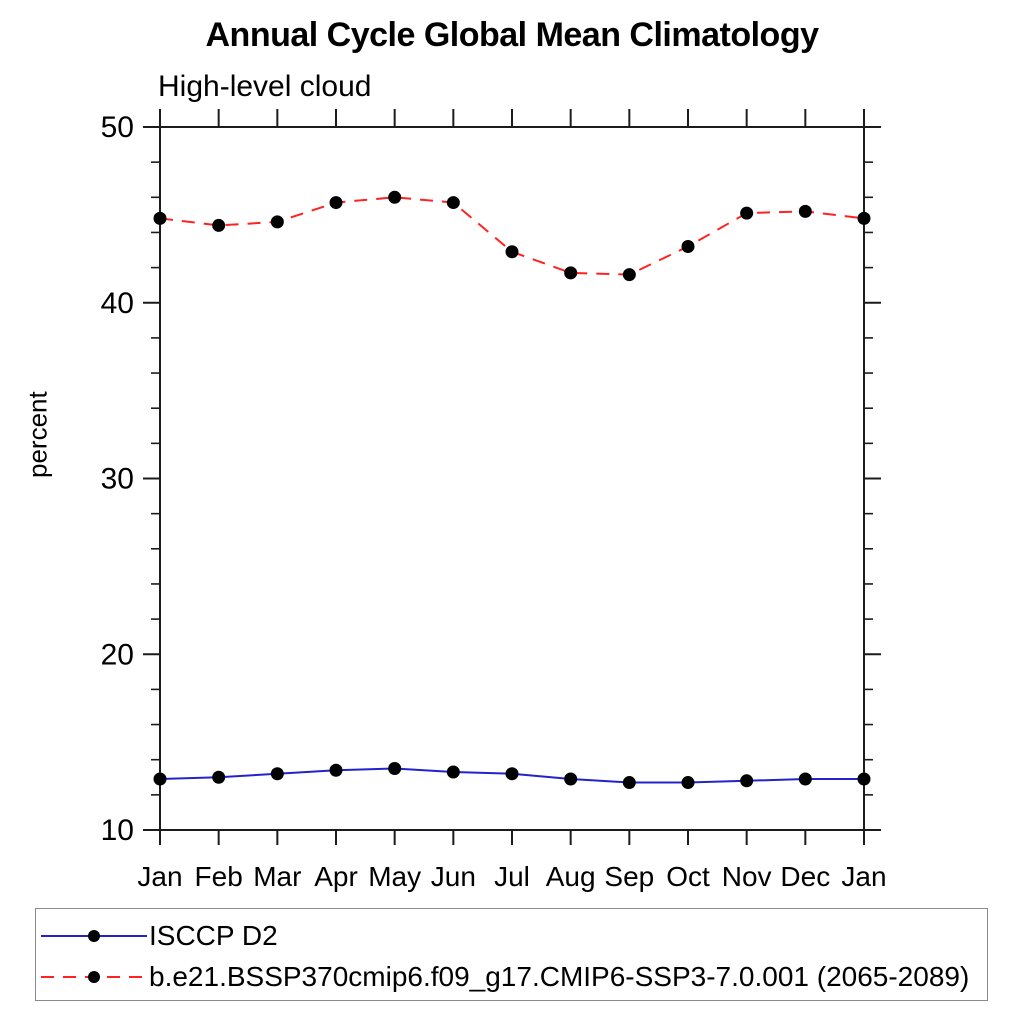 Image resolution: width=1024 pixels, height=1024 pixels. What do you see at coordinates (512, 876) in the screenshot?
I see `x-tick-label: Jul` at bounding box center [512, 876].